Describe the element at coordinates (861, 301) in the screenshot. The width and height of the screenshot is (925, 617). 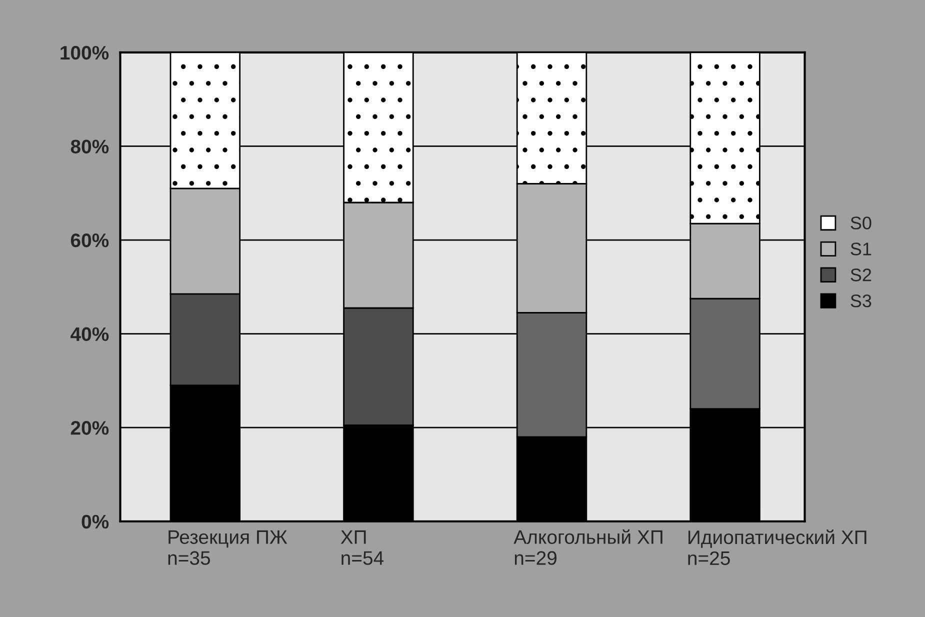
I see `legend-label: S3` at that location.